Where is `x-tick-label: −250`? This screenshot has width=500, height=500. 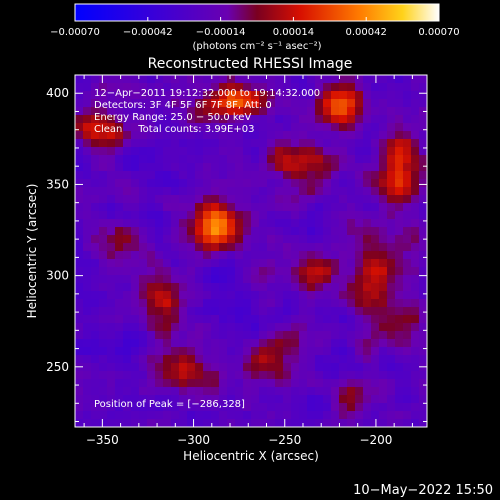 x-tick-label: −250 is located at coordinates (284, 440).